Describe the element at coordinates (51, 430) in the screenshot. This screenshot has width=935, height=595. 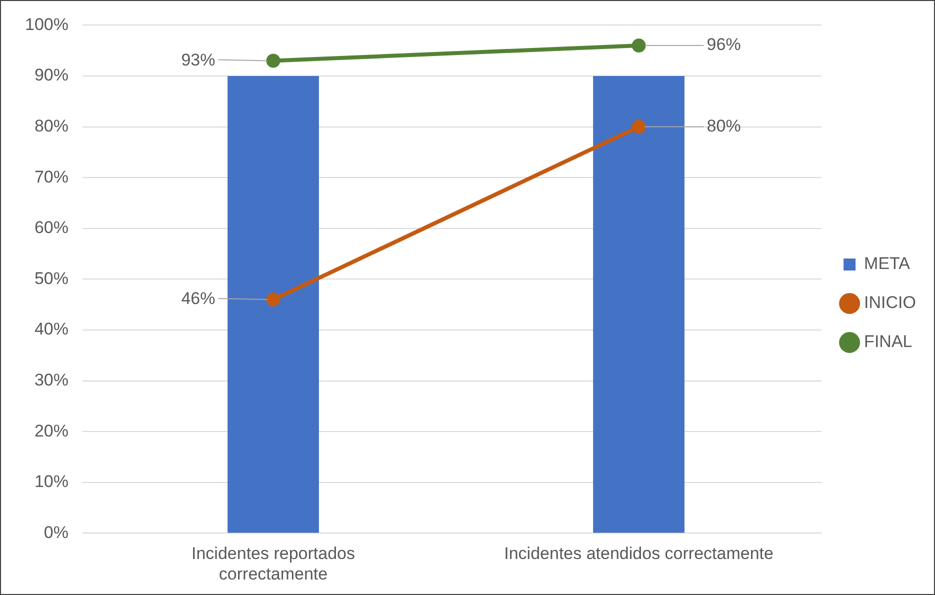
I see `y-tick-label: 20%` at that location.